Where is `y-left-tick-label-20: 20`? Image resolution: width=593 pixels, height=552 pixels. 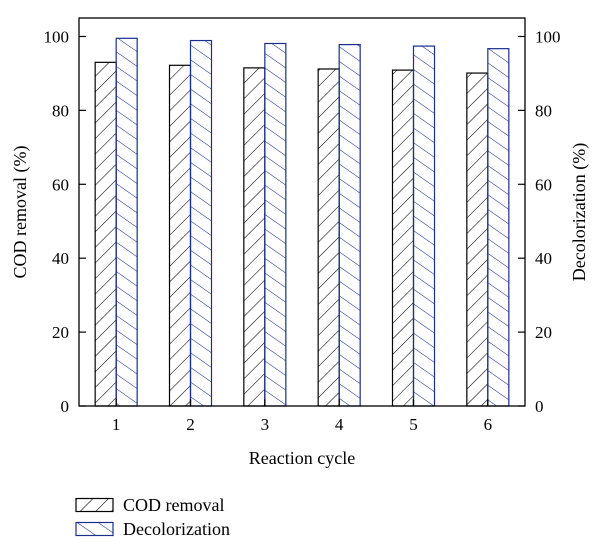 y-left-tick-label-20: 20 is located at coordinates (60, 332).